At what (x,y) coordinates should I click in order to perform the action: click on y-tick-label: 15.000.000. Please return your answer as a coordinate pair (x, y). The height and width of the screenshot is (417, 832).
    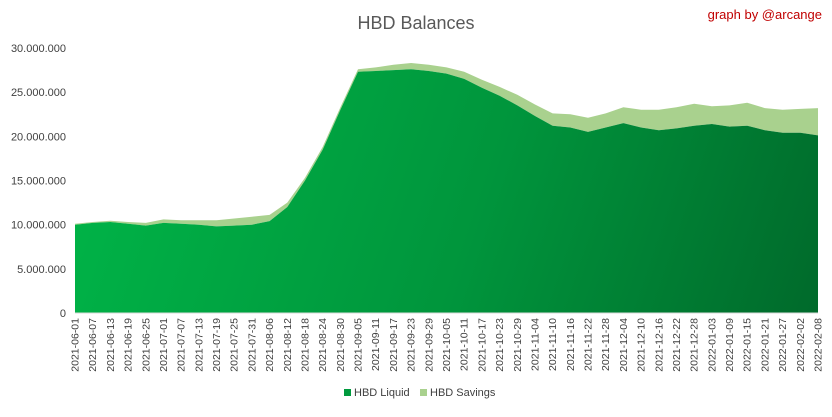
    Looking at the image, I should click on (38, 182).